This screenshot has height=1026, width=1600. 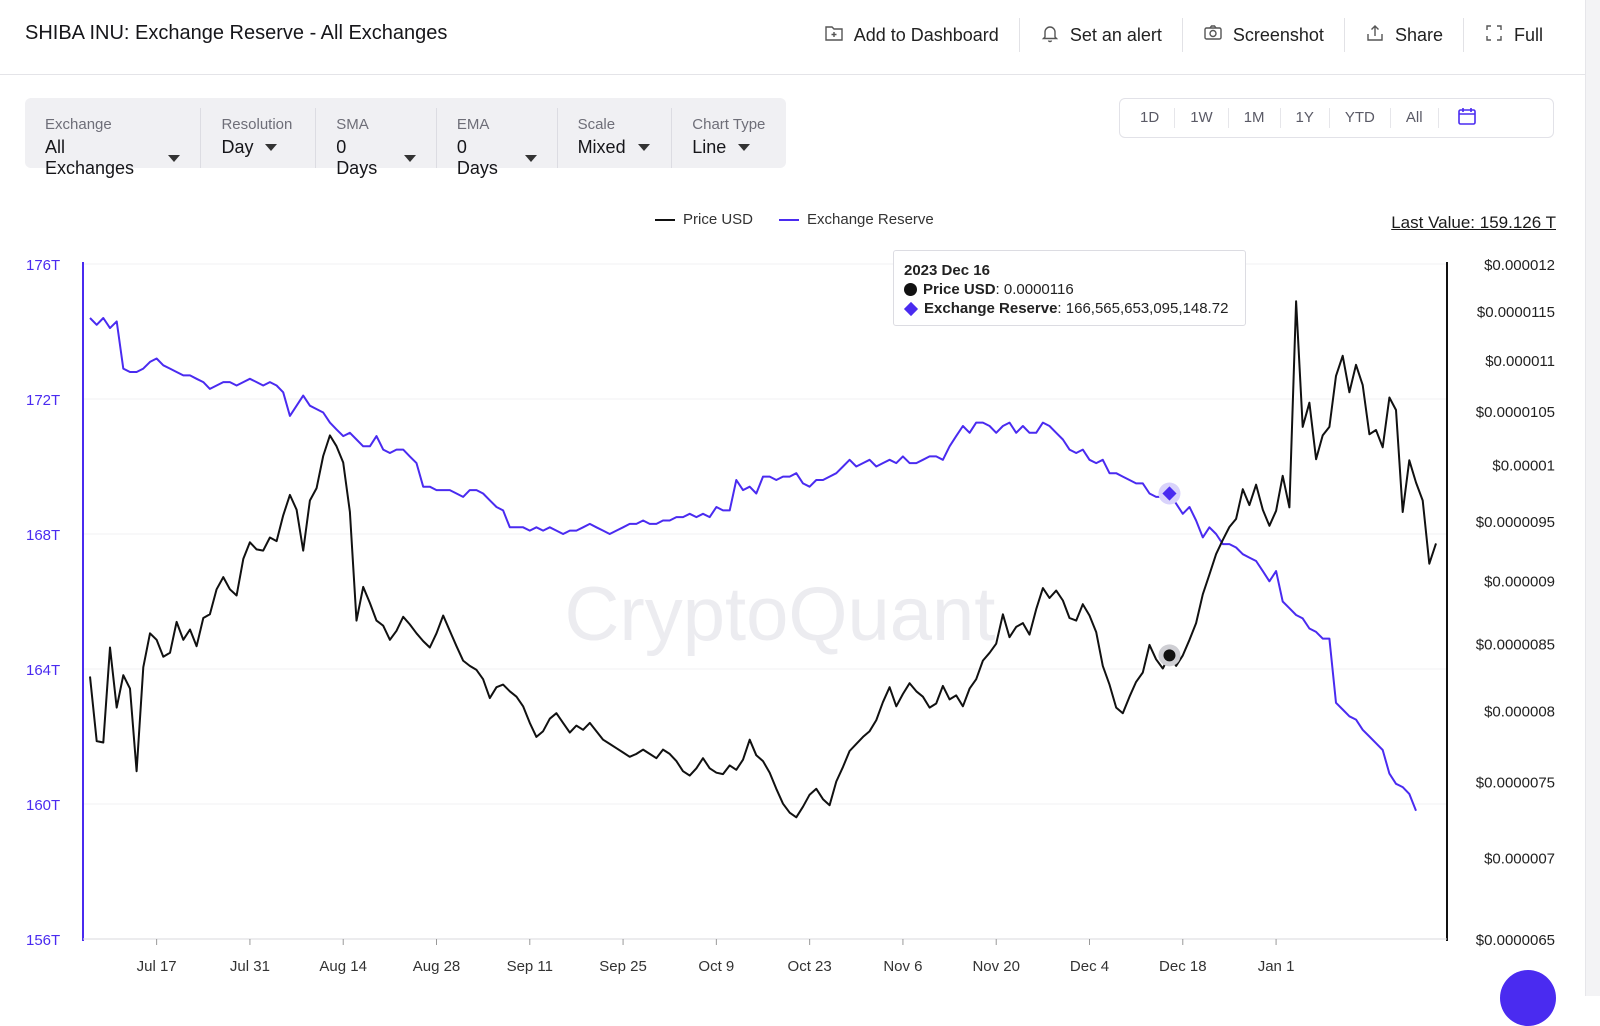 What do you see at coordinates (1519, 711) in the screenshot?
I see `right-tick-label: $0.000008` at bounding box center [1519, 711].